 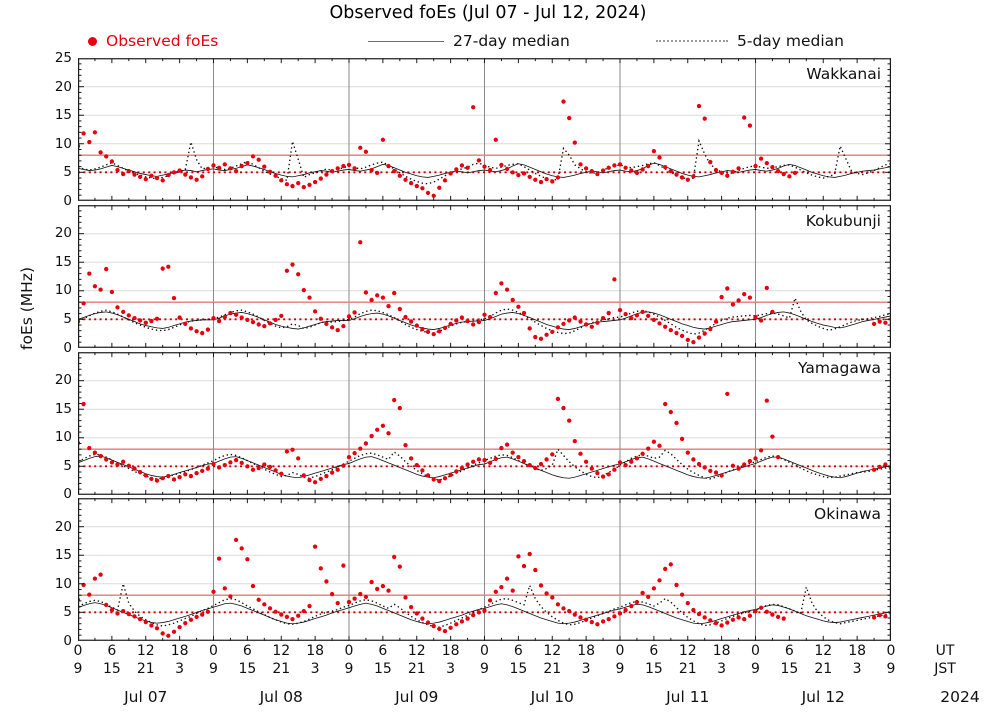 What do you see at coordinates (484, 170) in the screenshot?
I see `median27-line` at bounding box center [484, 170].